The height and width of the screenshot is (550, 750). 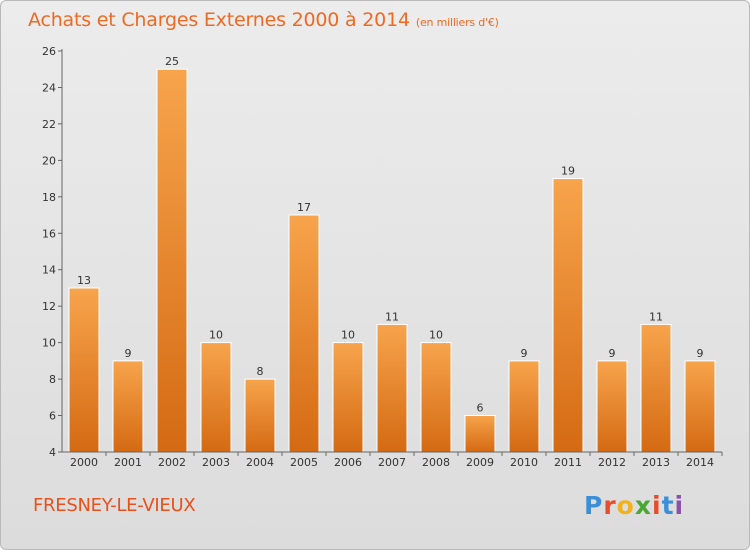 I want to click on x-tick-label-2002: 2002, so click(x=172, y=462).